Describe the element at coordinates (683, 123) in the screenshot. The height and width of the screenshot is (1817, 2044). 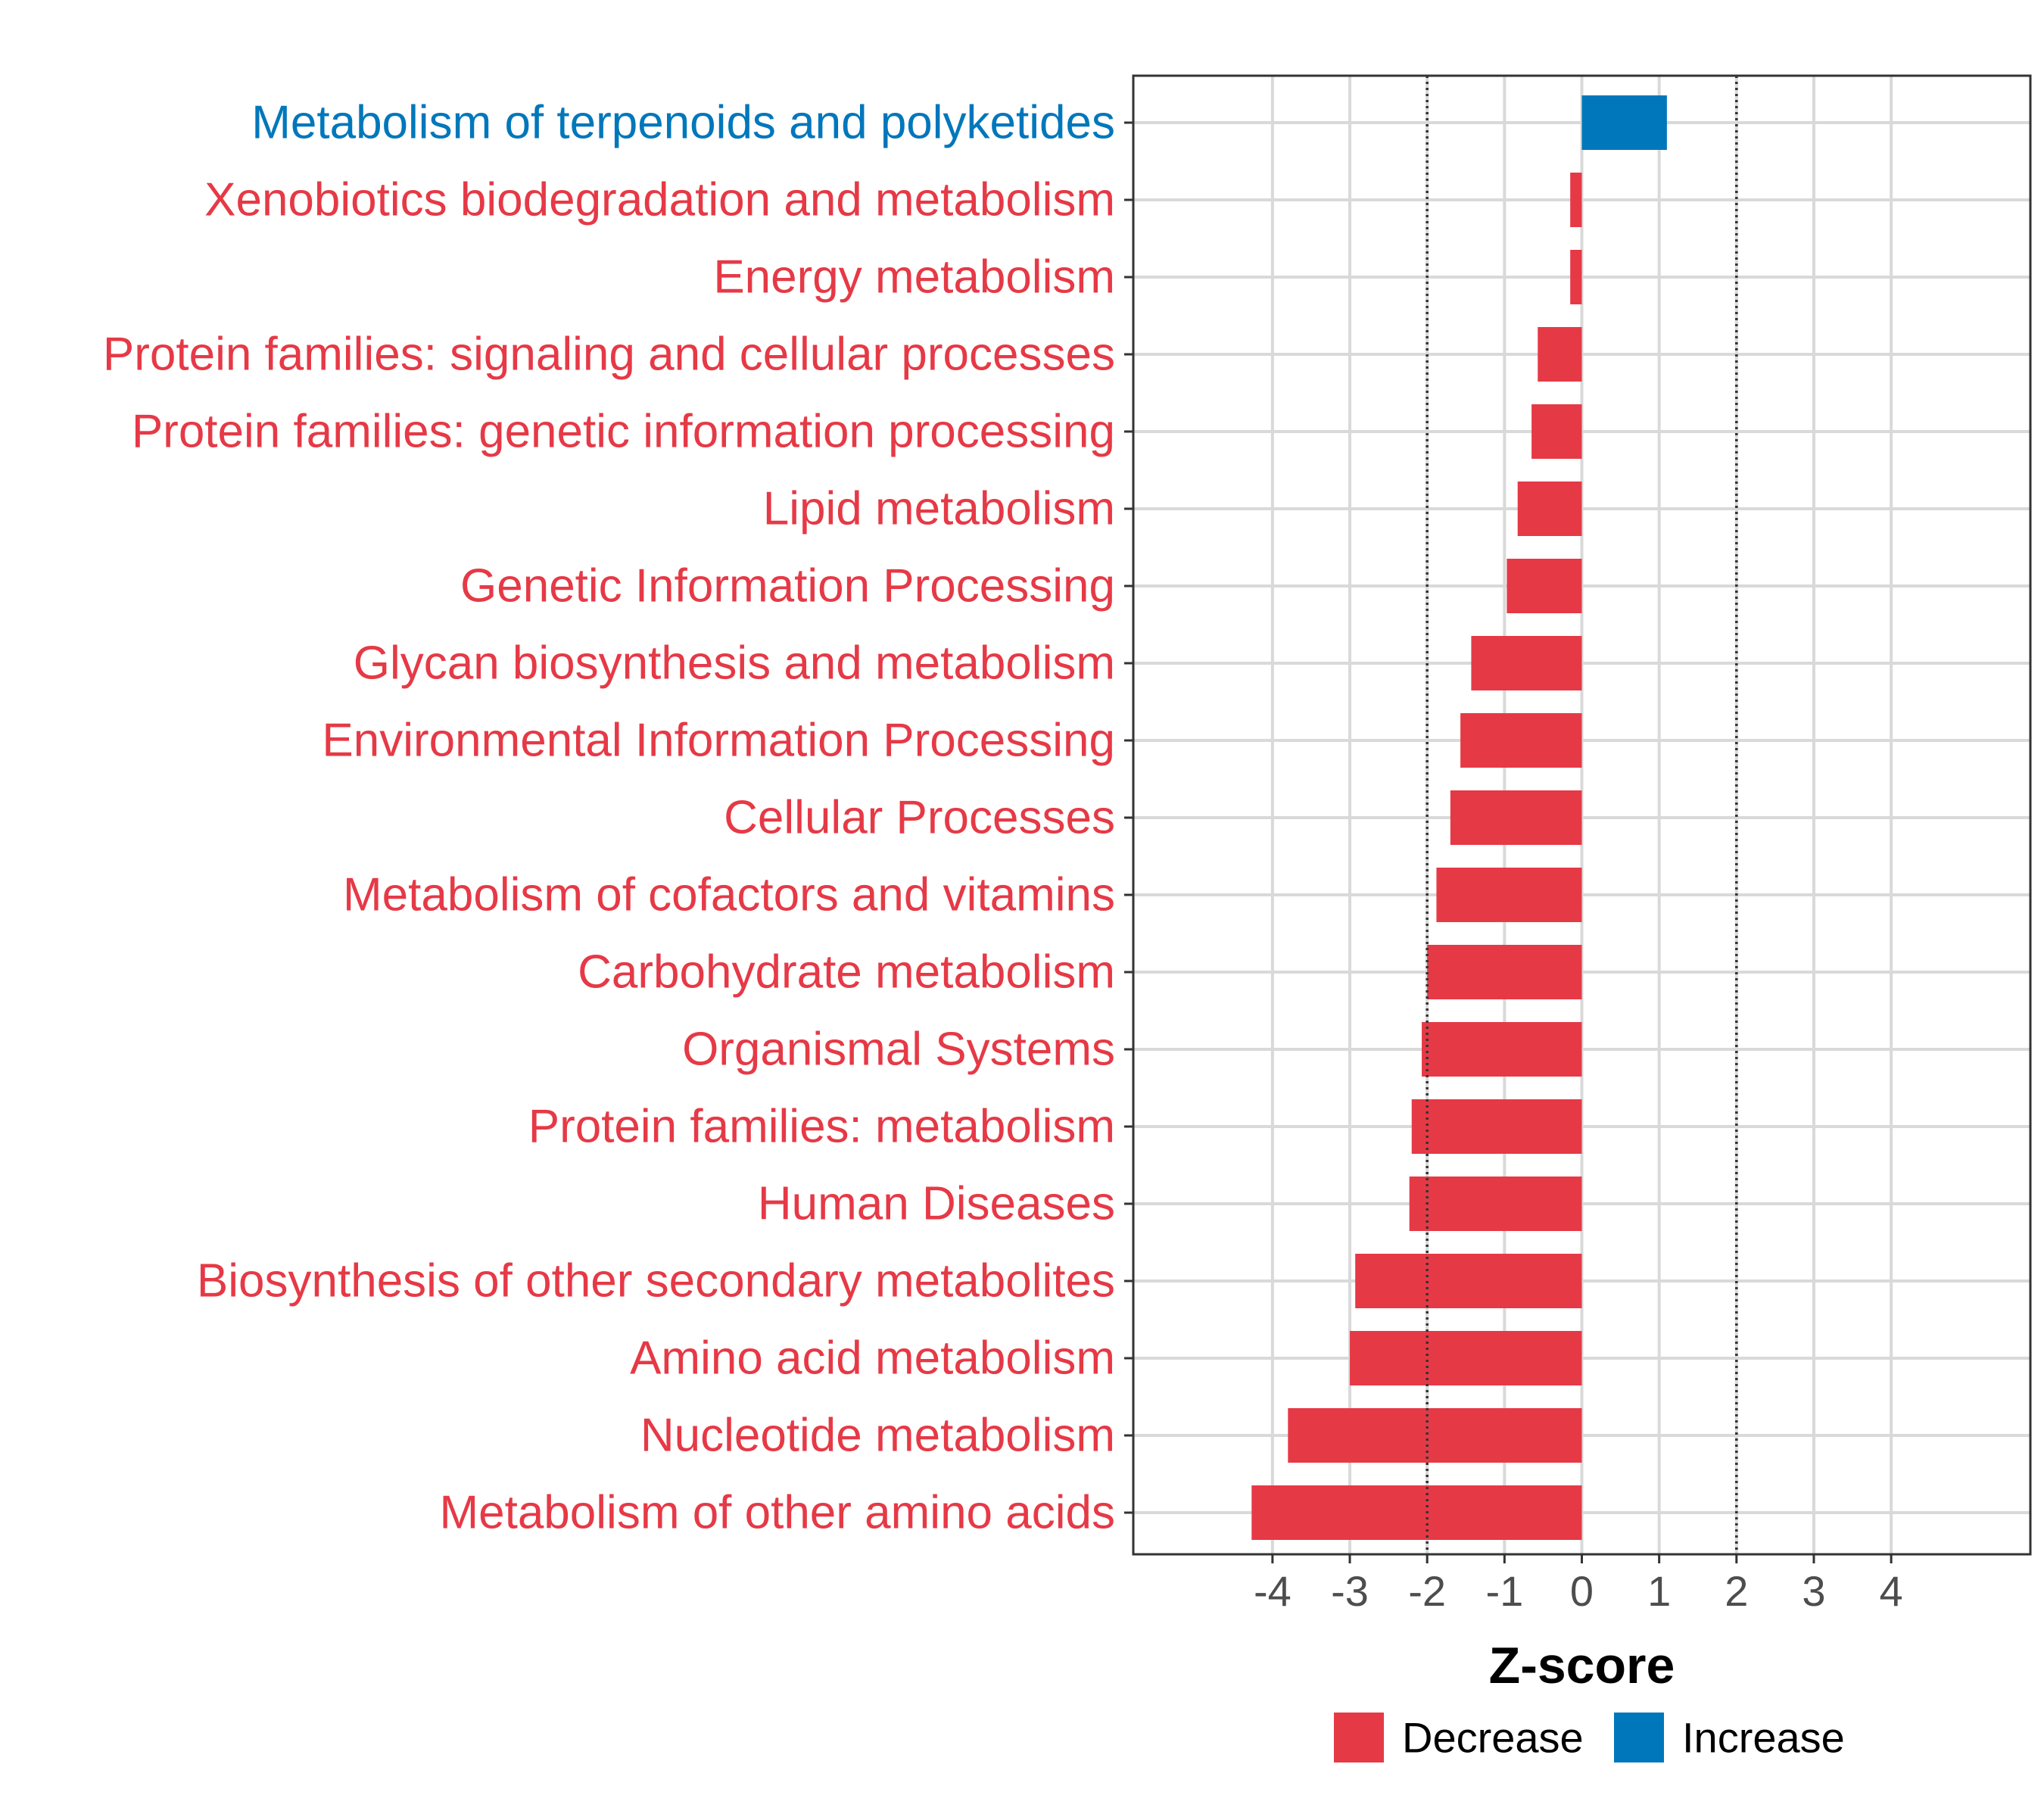
I see `category-label: Metabolism of terpenoids and polyketides` at that location.